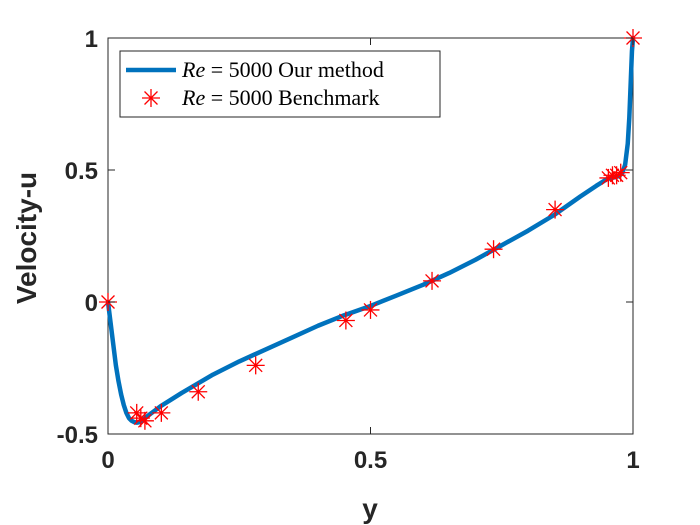  I want to click on legend-label-our-method: Re = 5000 Our method, so click(282, 69).